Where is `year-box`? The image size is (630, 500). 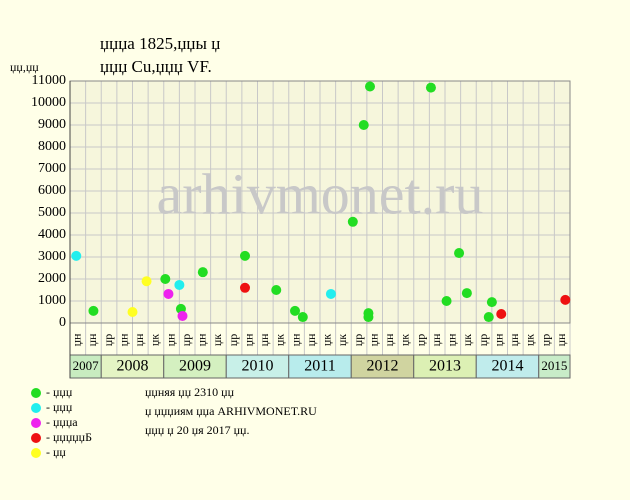
year-box is located at coordinates (554, 366).